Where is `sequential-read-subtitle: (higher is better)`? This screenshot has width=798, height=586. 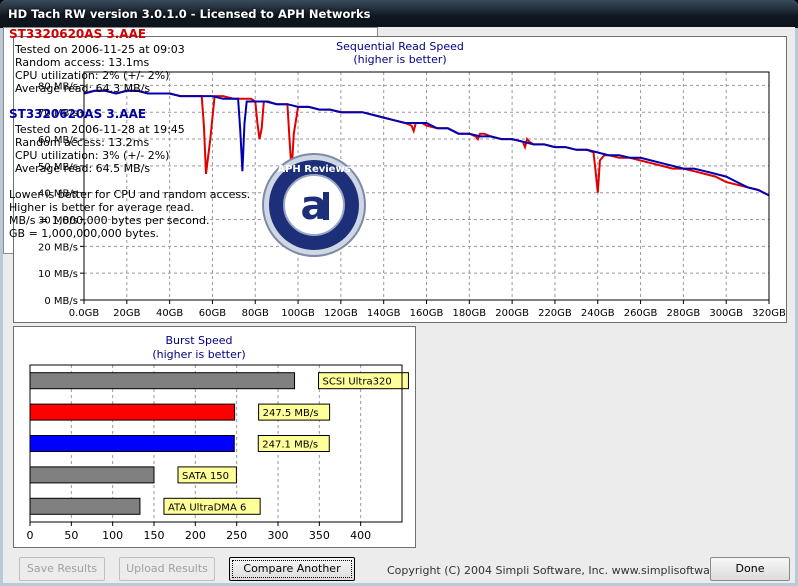 sequential-read-subtitle: (higher is better) is located at coordinates (399, 59).